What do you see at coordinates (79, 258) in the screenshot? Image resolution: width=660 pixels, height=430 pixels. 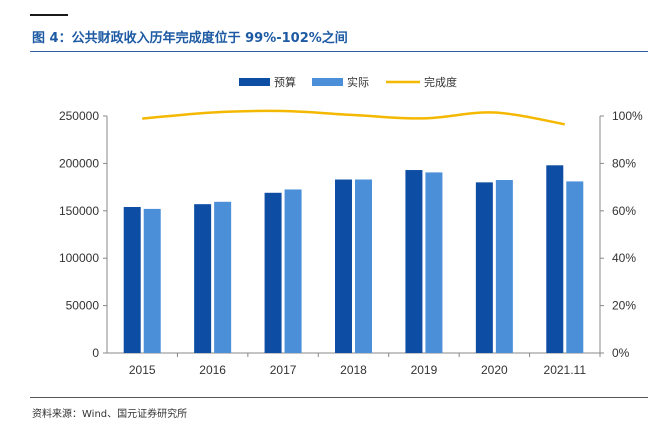 I see `y-tick-label-left: 100000` at bounding box center [79, 258].